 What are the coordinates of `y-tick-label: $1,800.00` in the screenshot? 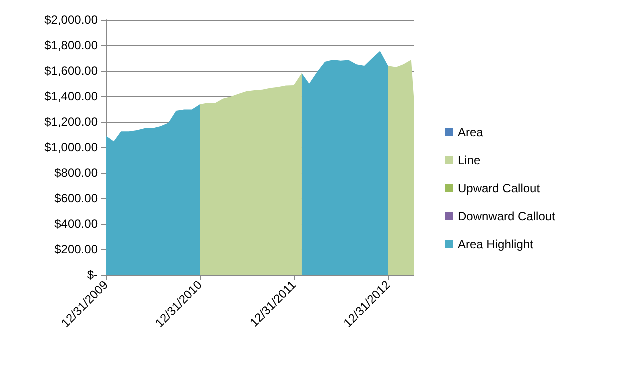 It's located at (71, 45).